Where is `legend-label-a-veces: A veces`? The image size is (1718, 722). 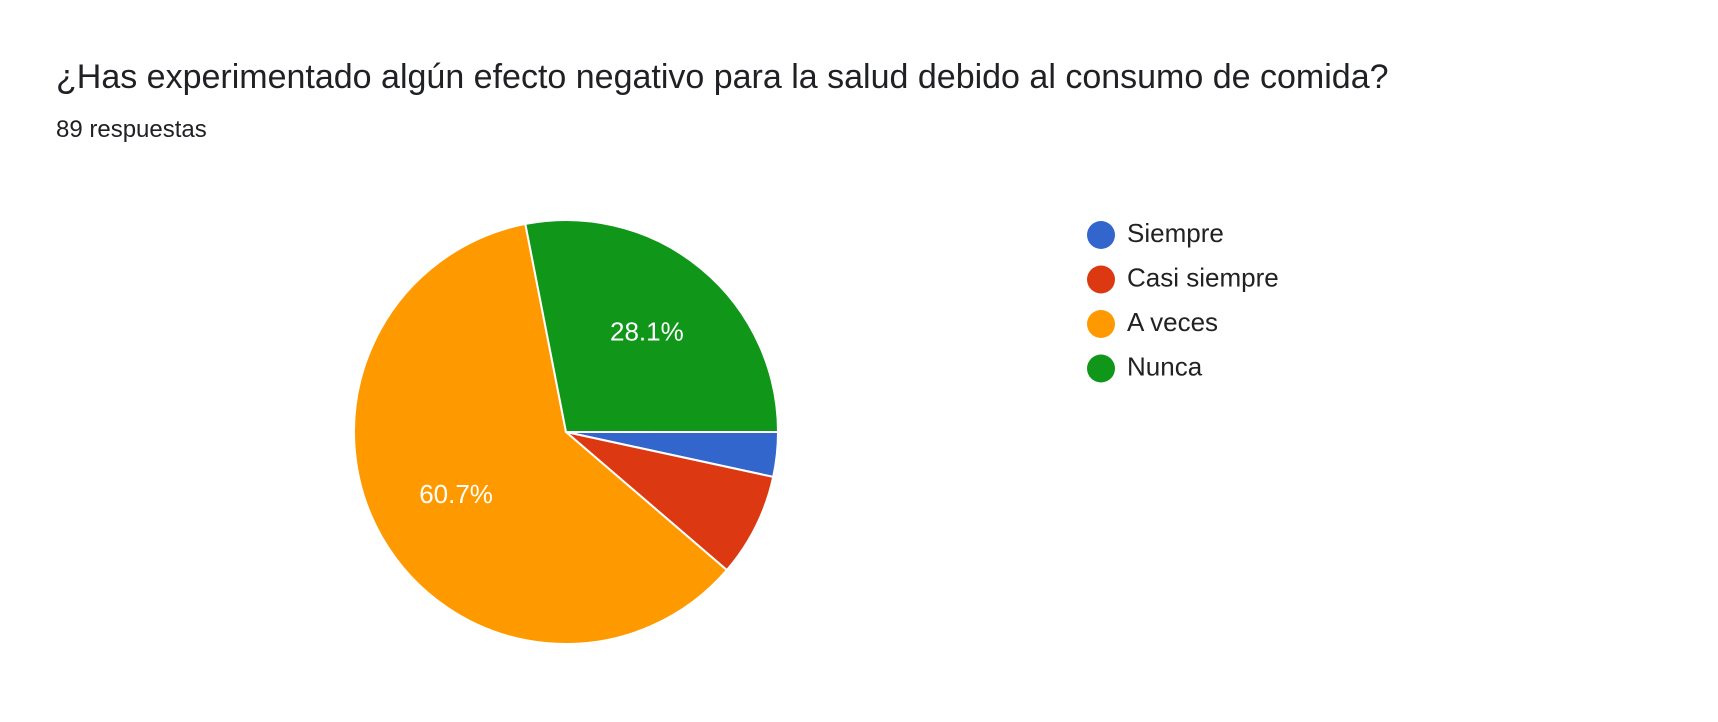
legend-label-a-veces: A veces is located at coordinates (1172, 322).